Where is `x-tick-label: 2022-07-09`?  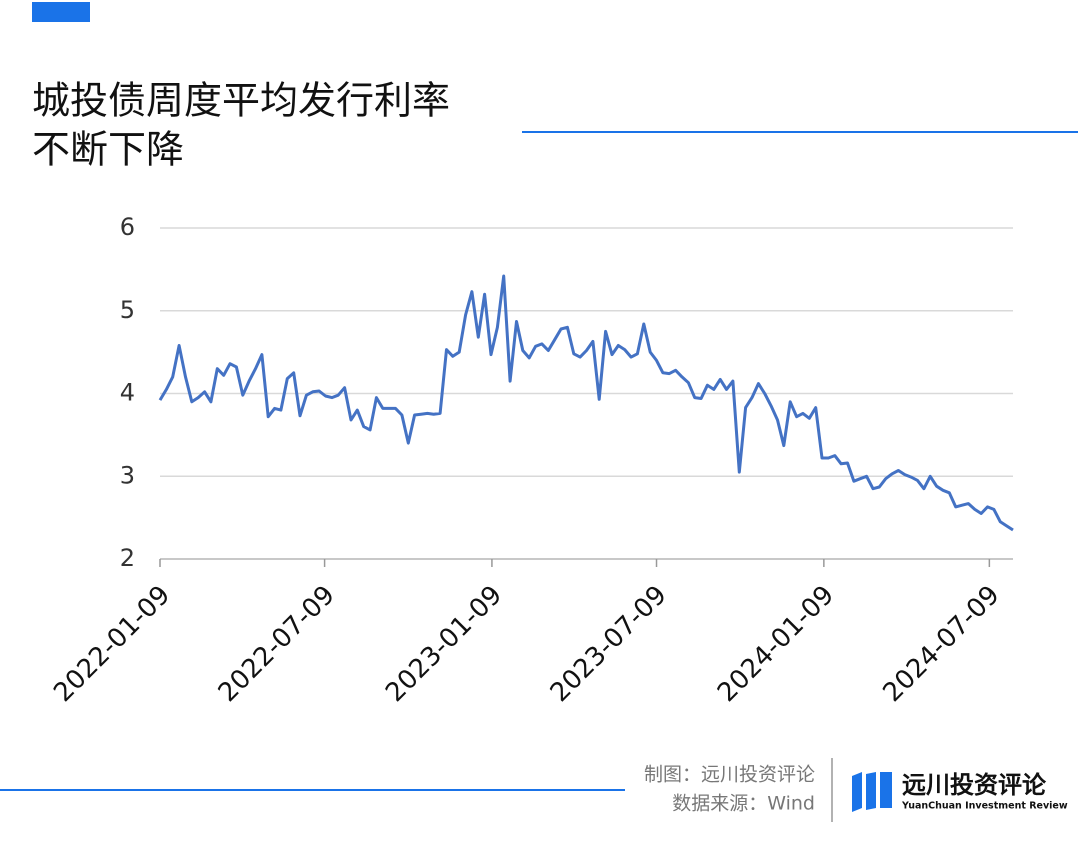
x-tick-label: 2022-07-09 is located at coordinates (277, 644).